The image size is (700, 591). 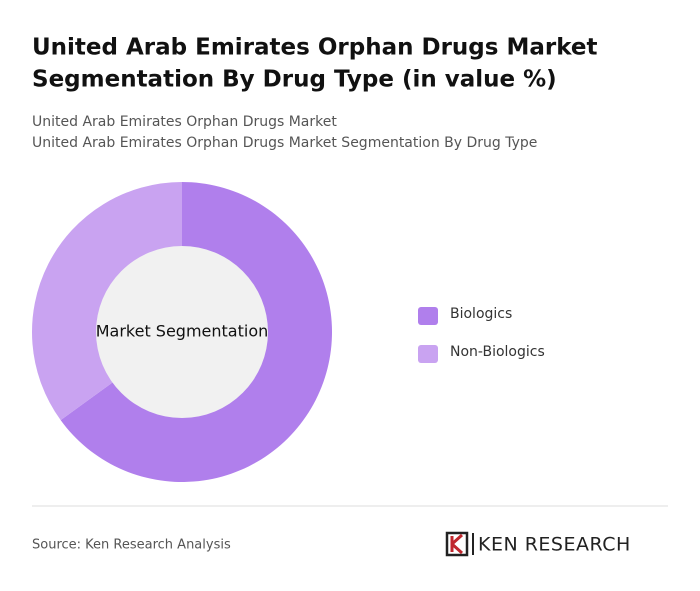 I want to click on legend: Biologics Non-Biologics, so click(x=481, y=334).